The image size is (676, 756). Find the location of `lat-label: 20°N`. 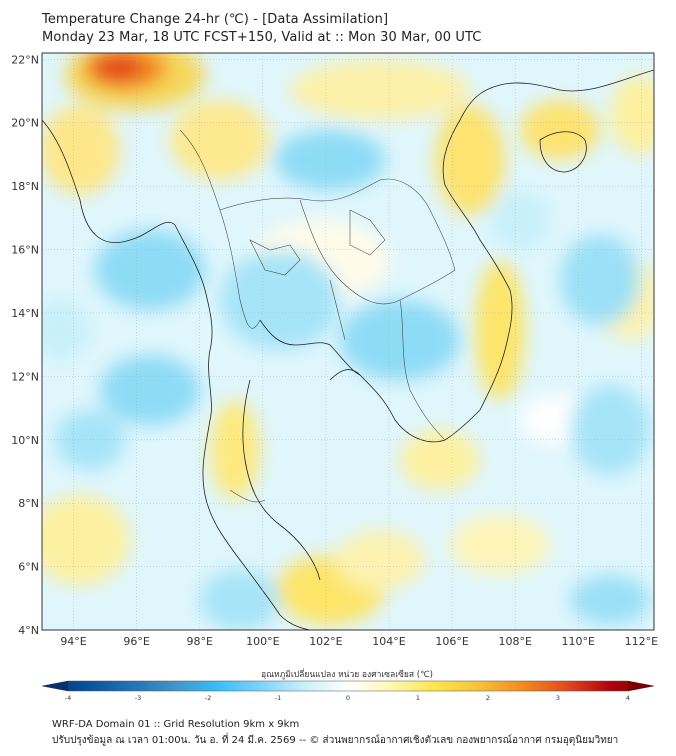

lat-label: 20°N is located at coordinates (25, 123).